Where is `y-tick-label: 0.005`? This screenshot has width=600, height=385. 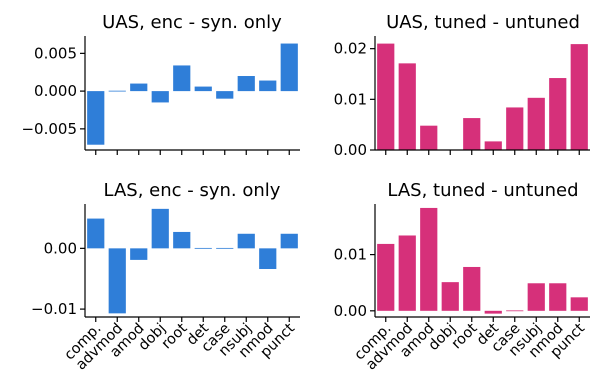 y-tick-label: 0.005 is located at coordinates (55, 53).